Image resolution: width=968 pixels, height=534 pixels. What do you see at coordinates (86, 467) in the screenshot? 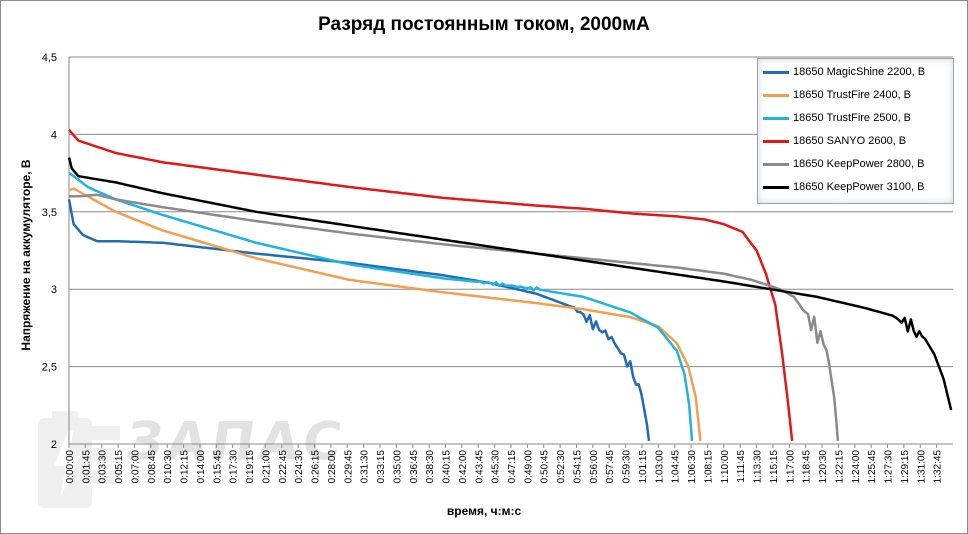
I see `x-tick-label: 0:01:45` at bounding box center [86, 467].